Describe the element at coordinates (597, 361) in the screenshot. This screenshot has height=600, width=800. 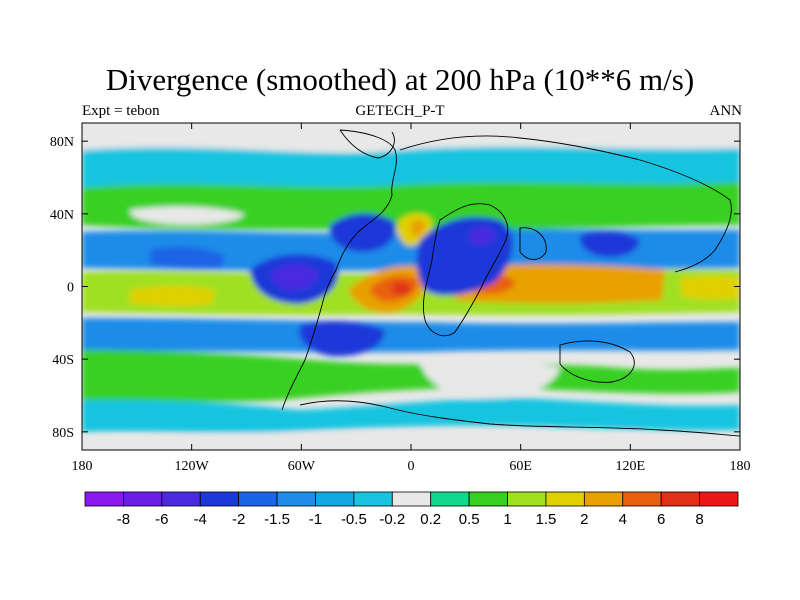
I see `australia-coastline` at that location.